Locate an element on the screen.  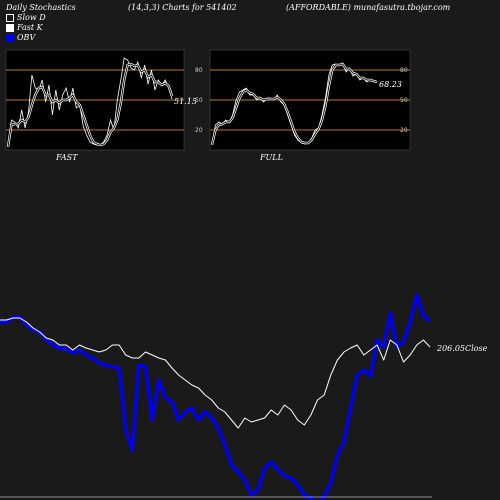
full-stochastic-plot: 20 50 80 68.23 is located at coordinates (310, 104).